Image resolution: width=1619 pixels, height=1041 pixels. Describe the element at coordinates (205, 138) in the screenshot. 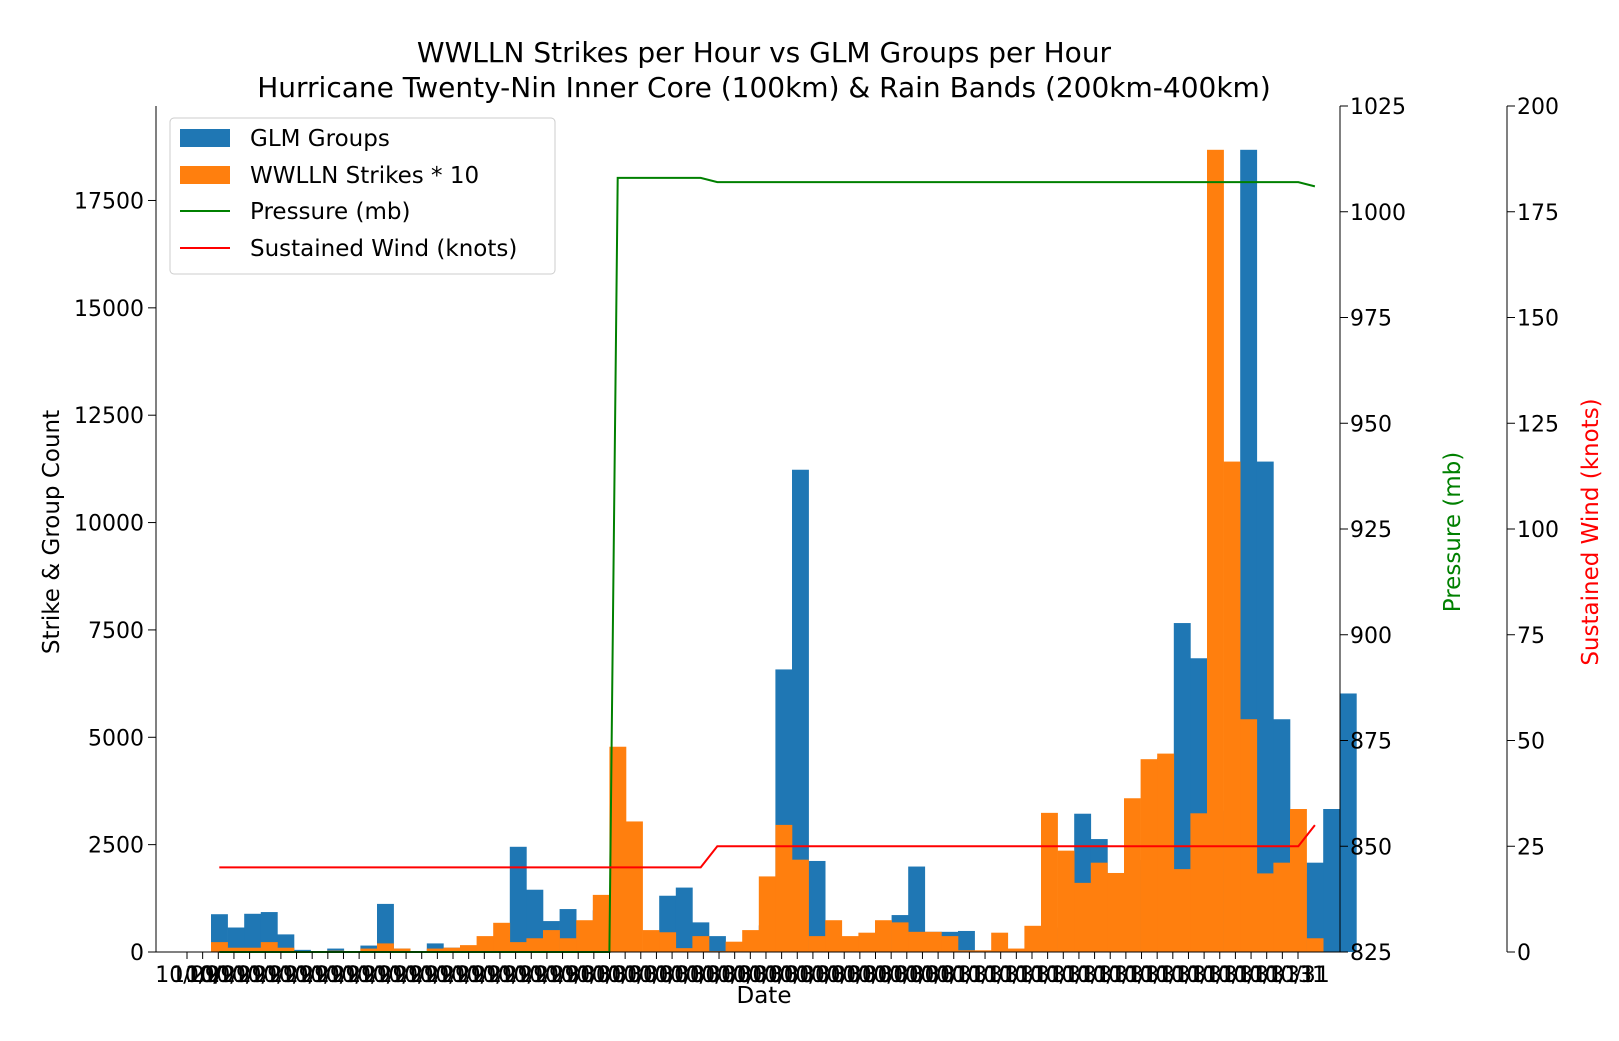

I see `legend-swatch-glm` at that location.